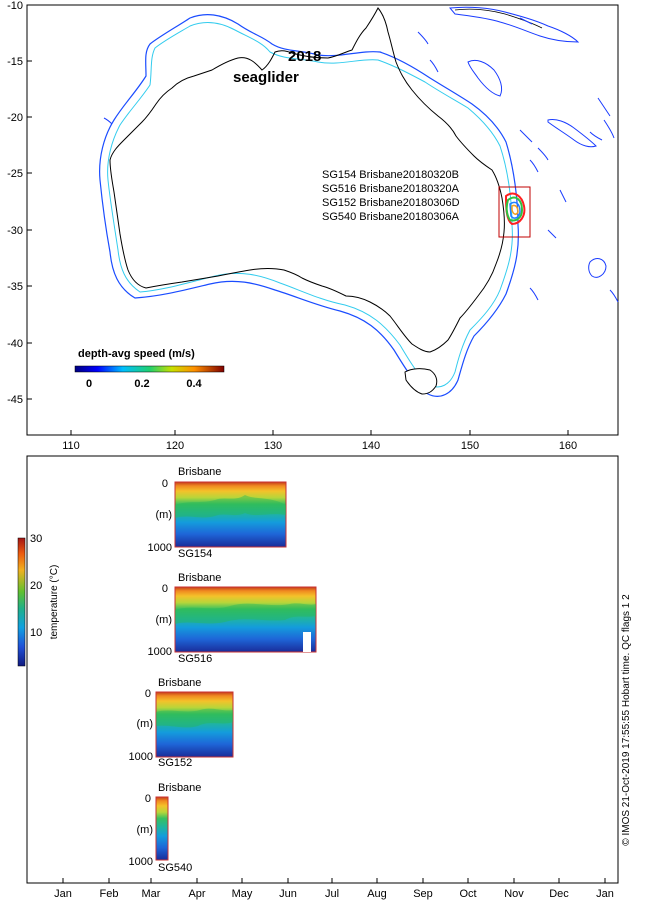 The height and width of the screenshot is (900, 650). What do you see at coordinates (467, 894) in the screenshot?
I see `month-tick-label: Oct` at bounding box center [467, 894].